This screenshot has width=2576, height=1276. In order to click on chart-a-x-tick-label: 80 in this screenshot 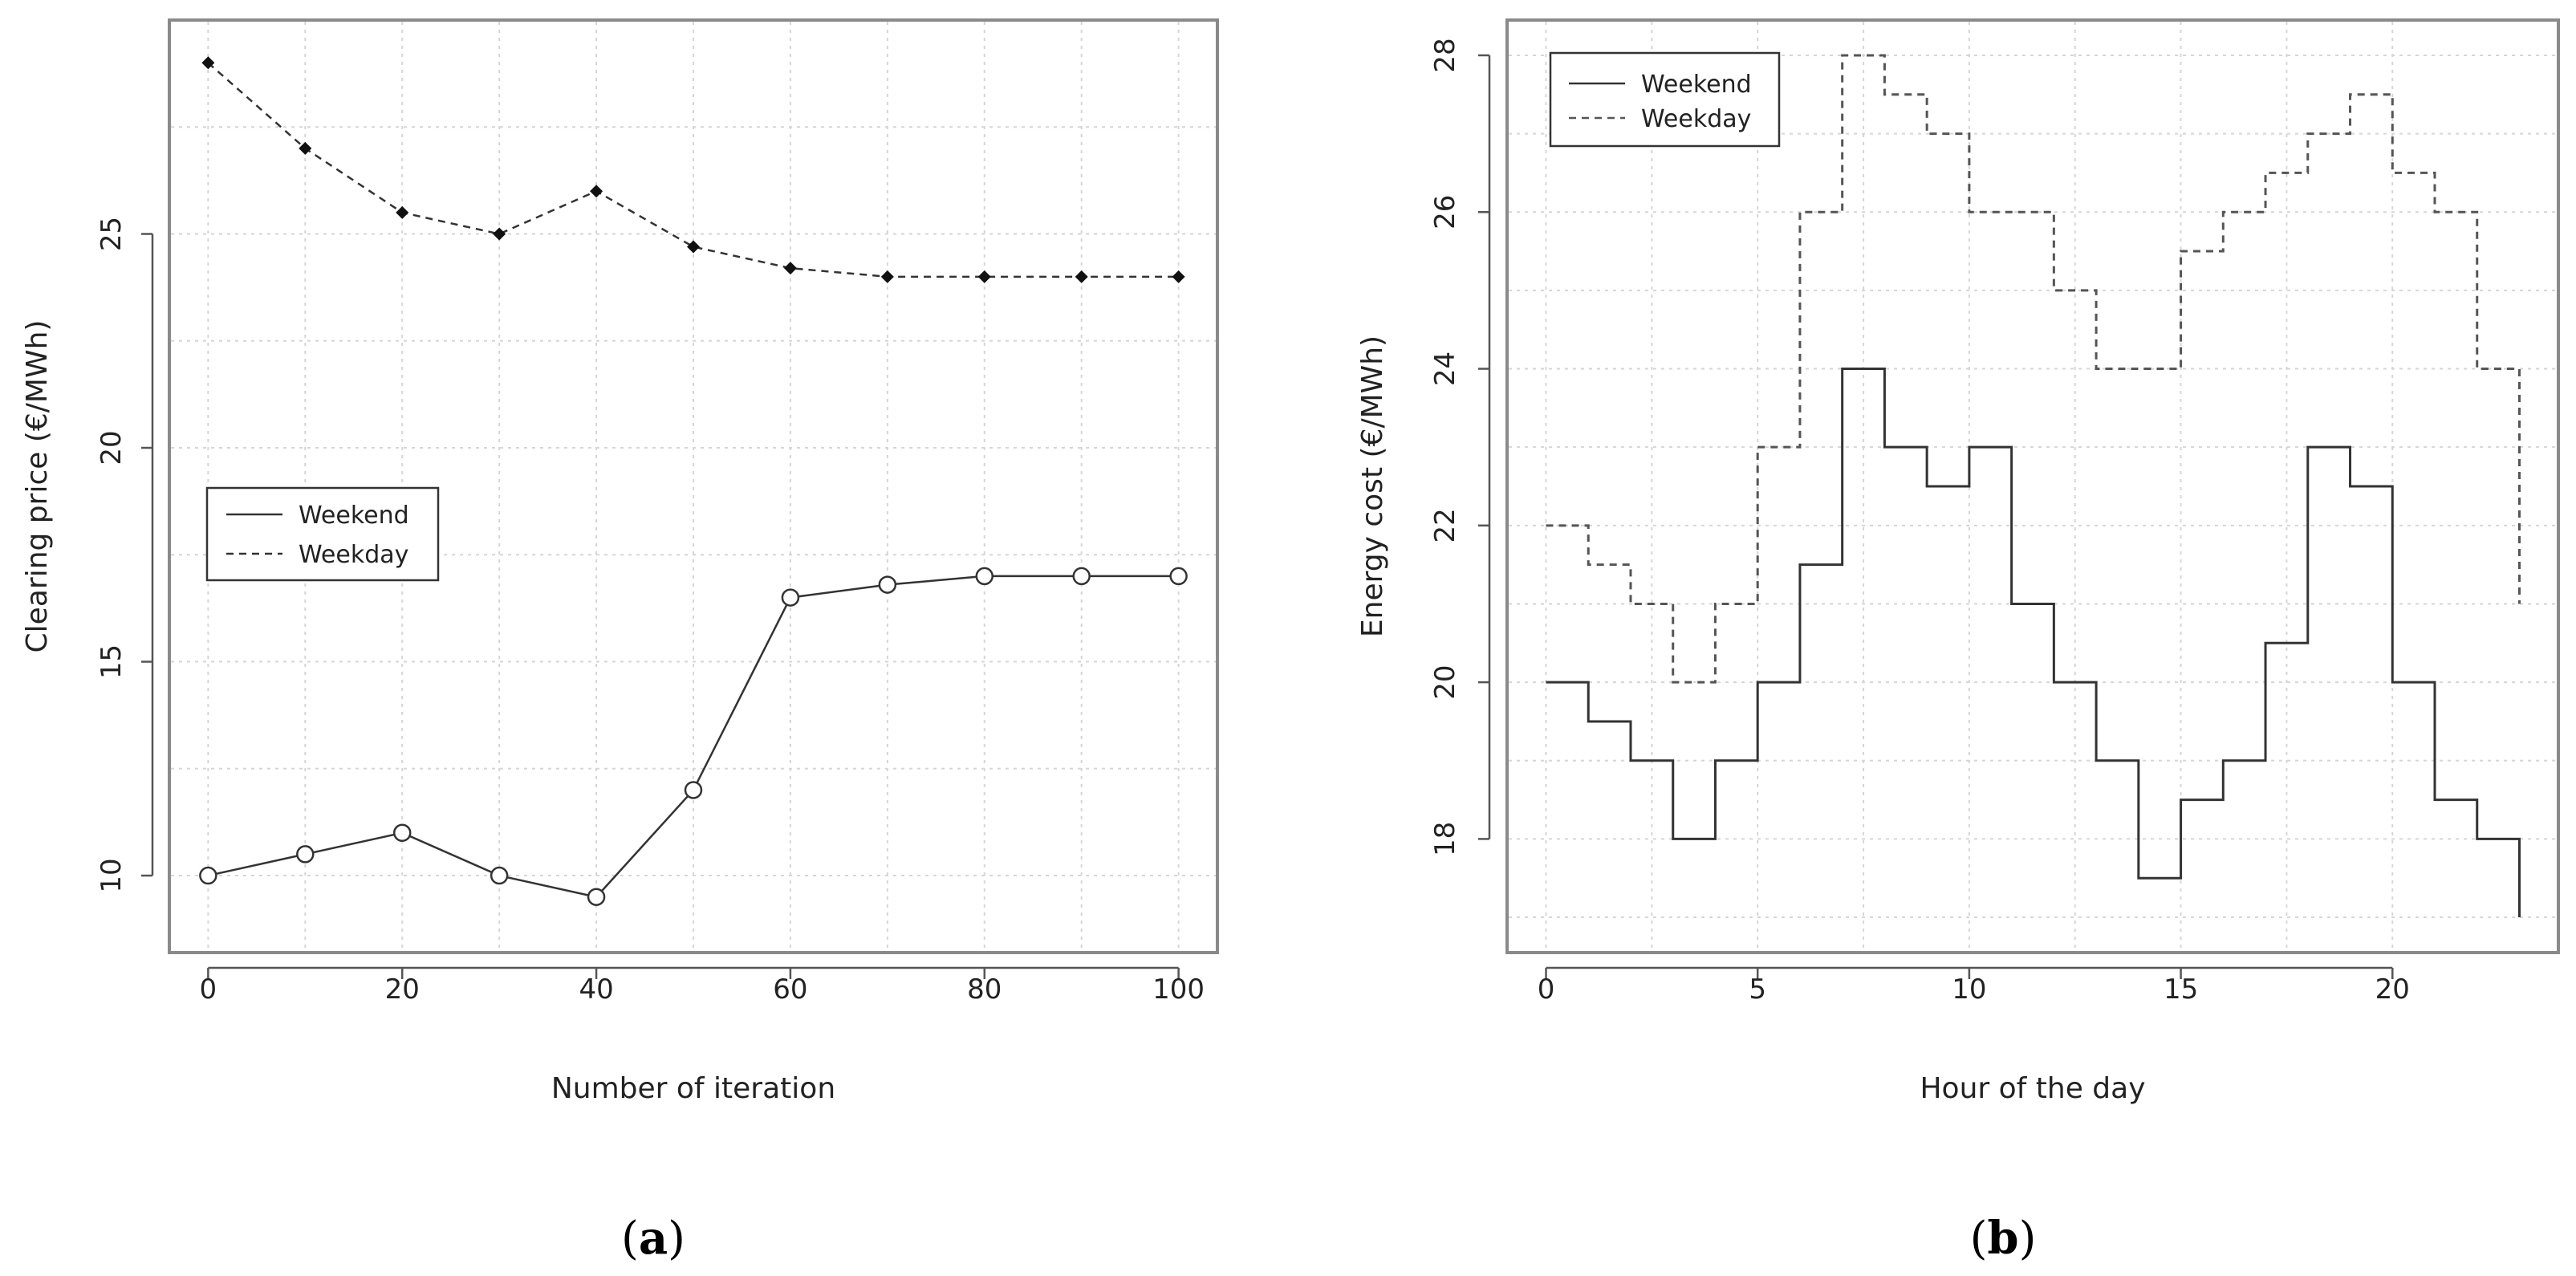, I will do `click(984, 989)`.